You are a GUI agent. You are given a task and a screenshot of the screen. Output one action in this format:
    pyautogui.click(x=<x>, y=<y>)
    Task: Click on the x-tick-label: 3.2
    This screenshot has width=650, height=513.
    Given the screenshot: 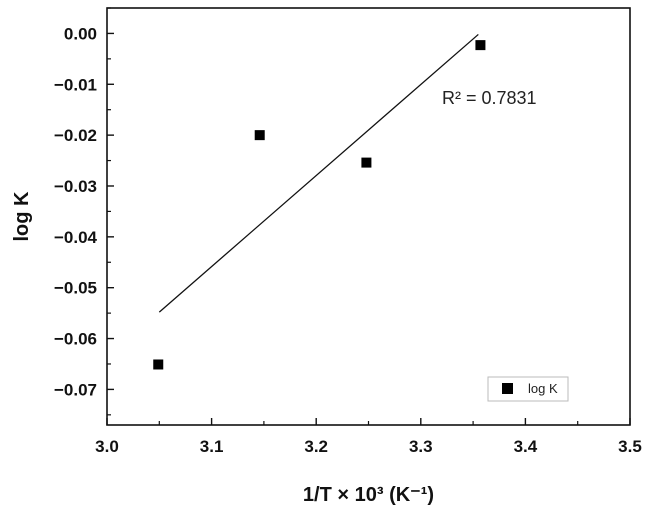 What is the action you would take?
    pyautogui.click(x=316, y=446)
    